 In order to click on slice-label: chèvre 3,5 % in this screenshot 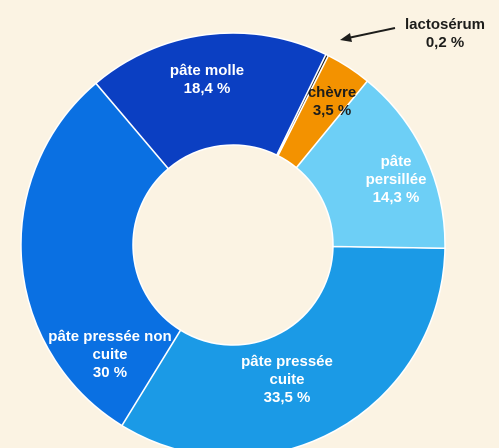, I will do `click(332, 102)`.